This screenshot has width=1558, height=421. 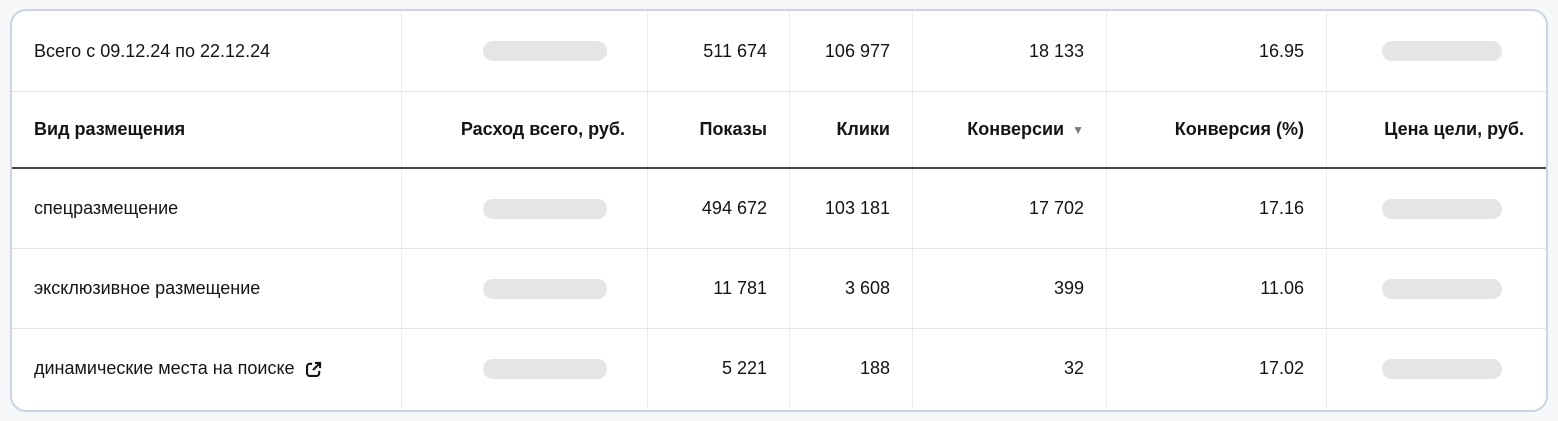 I want to click on column-header-conversions: Конверсии ▼, so click(x=1009, y=129).